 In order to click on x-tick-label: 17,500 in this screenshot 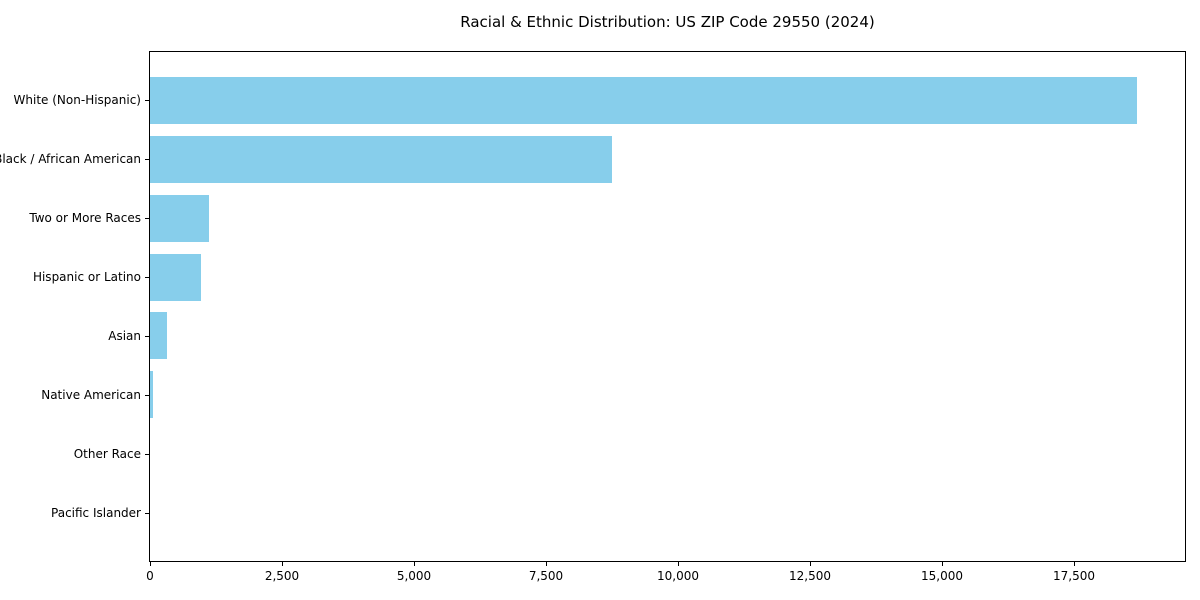, I will do `click(1074, 576)`.